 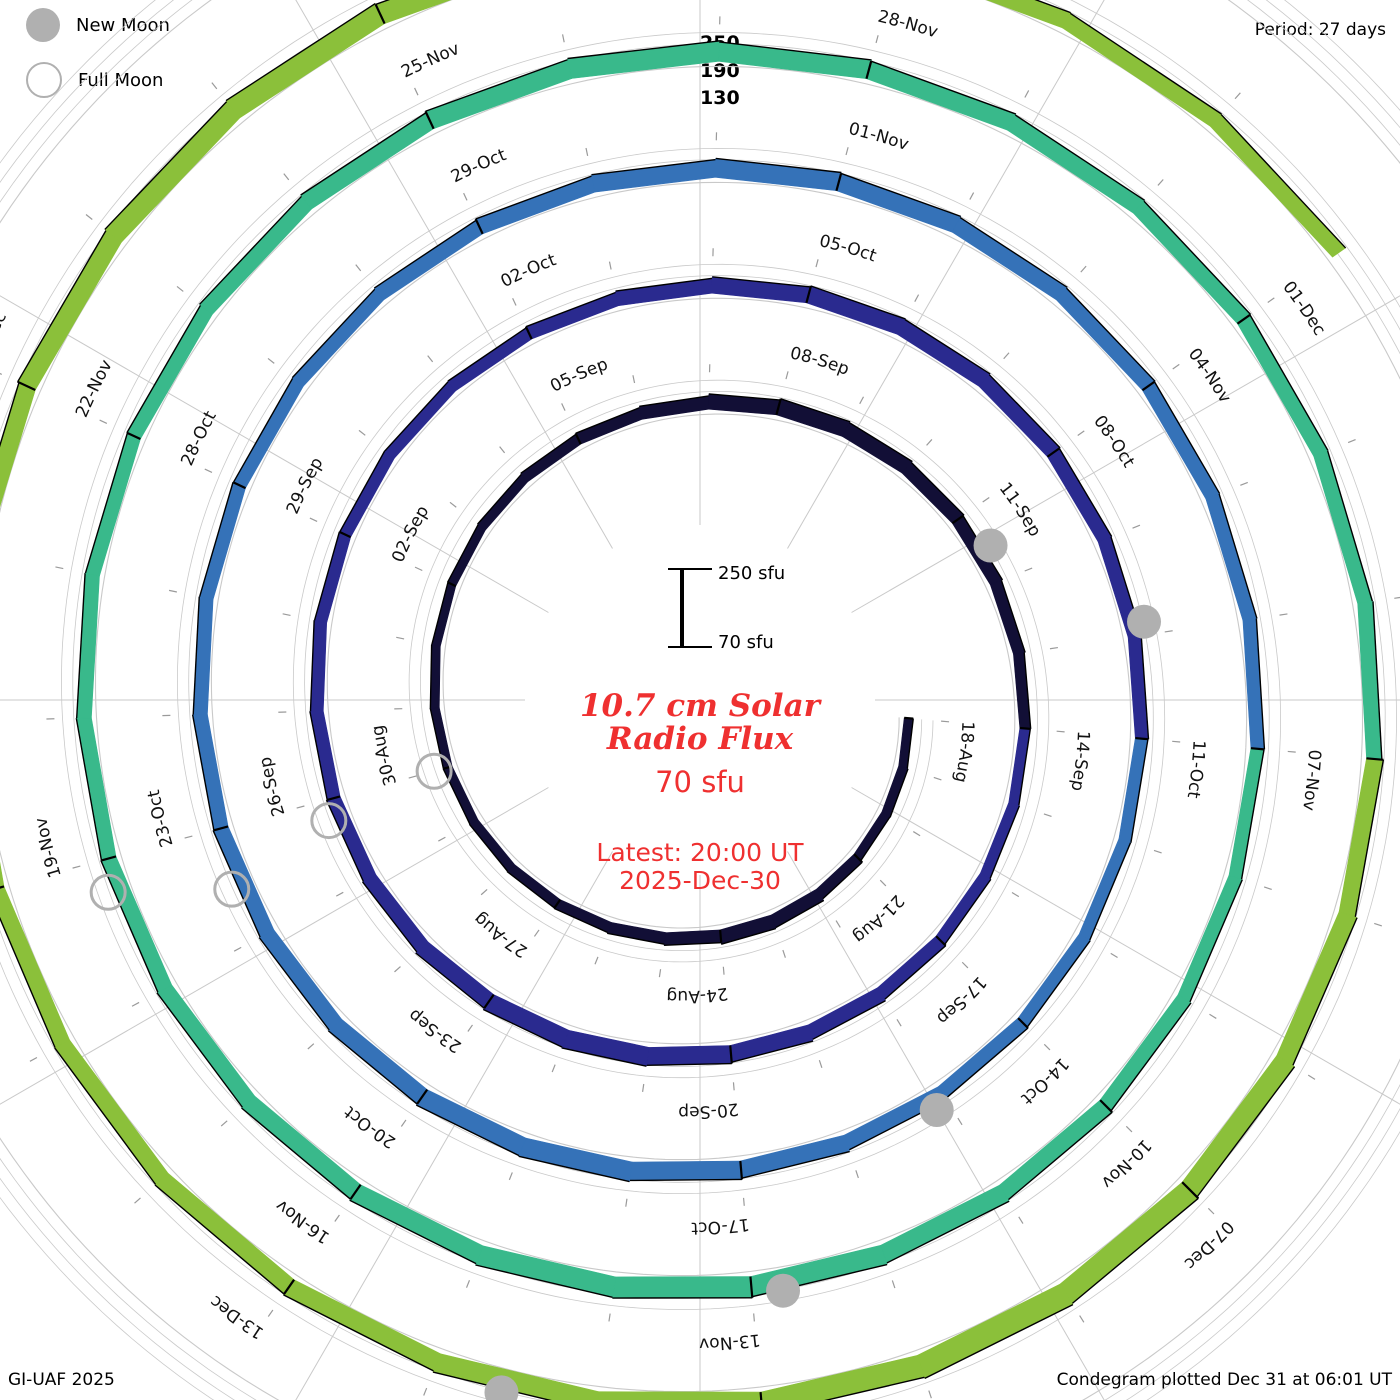 What do you see at coordinates (123, 25) in the screenshot?
I see `legend-new-moon-label: New Moon` at bounding box center [123, 25].